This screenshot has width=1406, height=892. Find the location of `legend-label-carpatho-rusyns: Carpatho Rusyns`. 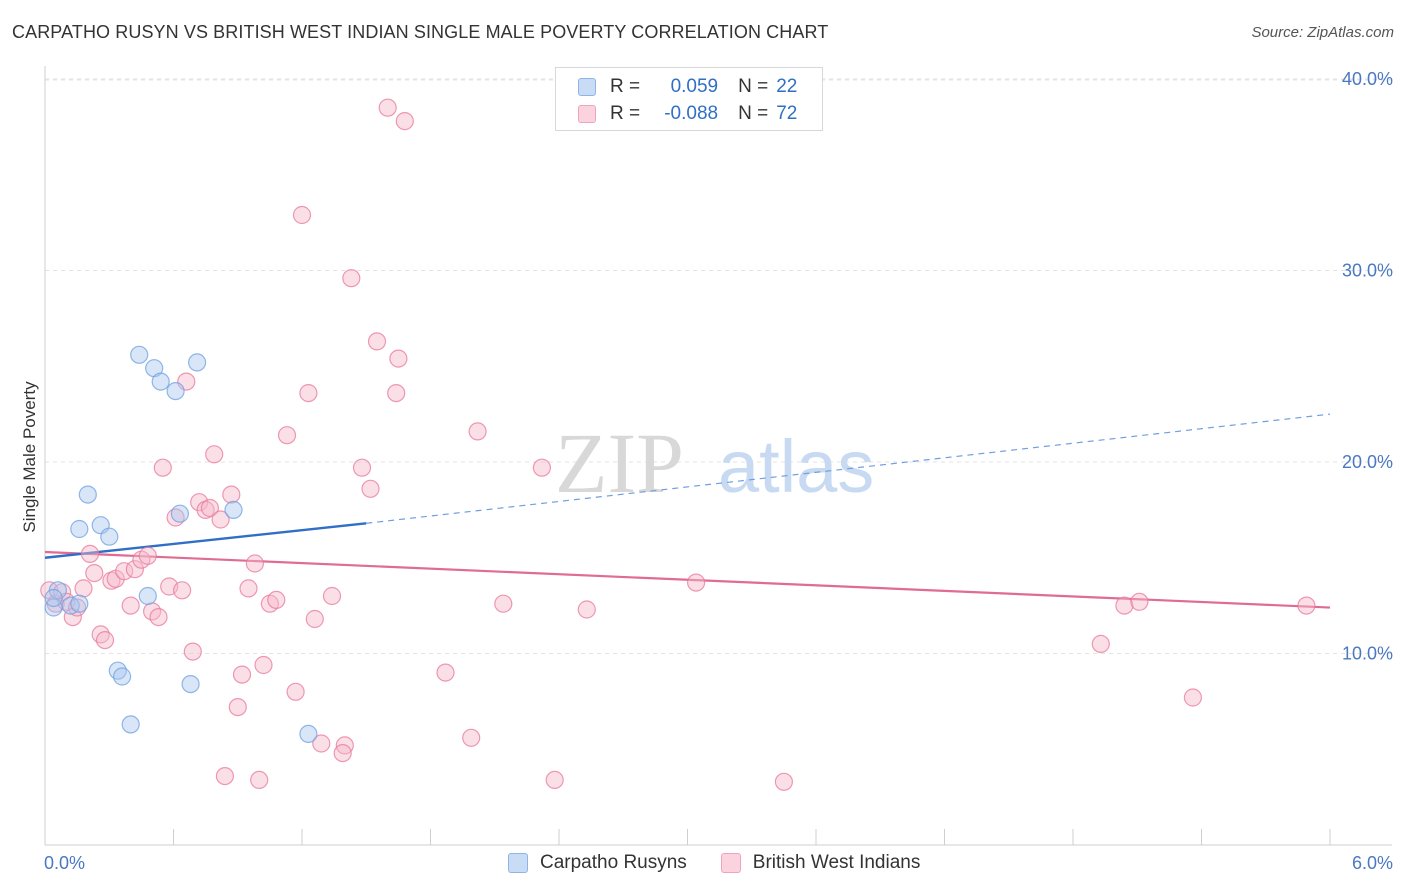

legend-label-carpatho-rusyns: Carpatho Rusyns is located at coordinates (613, 862).